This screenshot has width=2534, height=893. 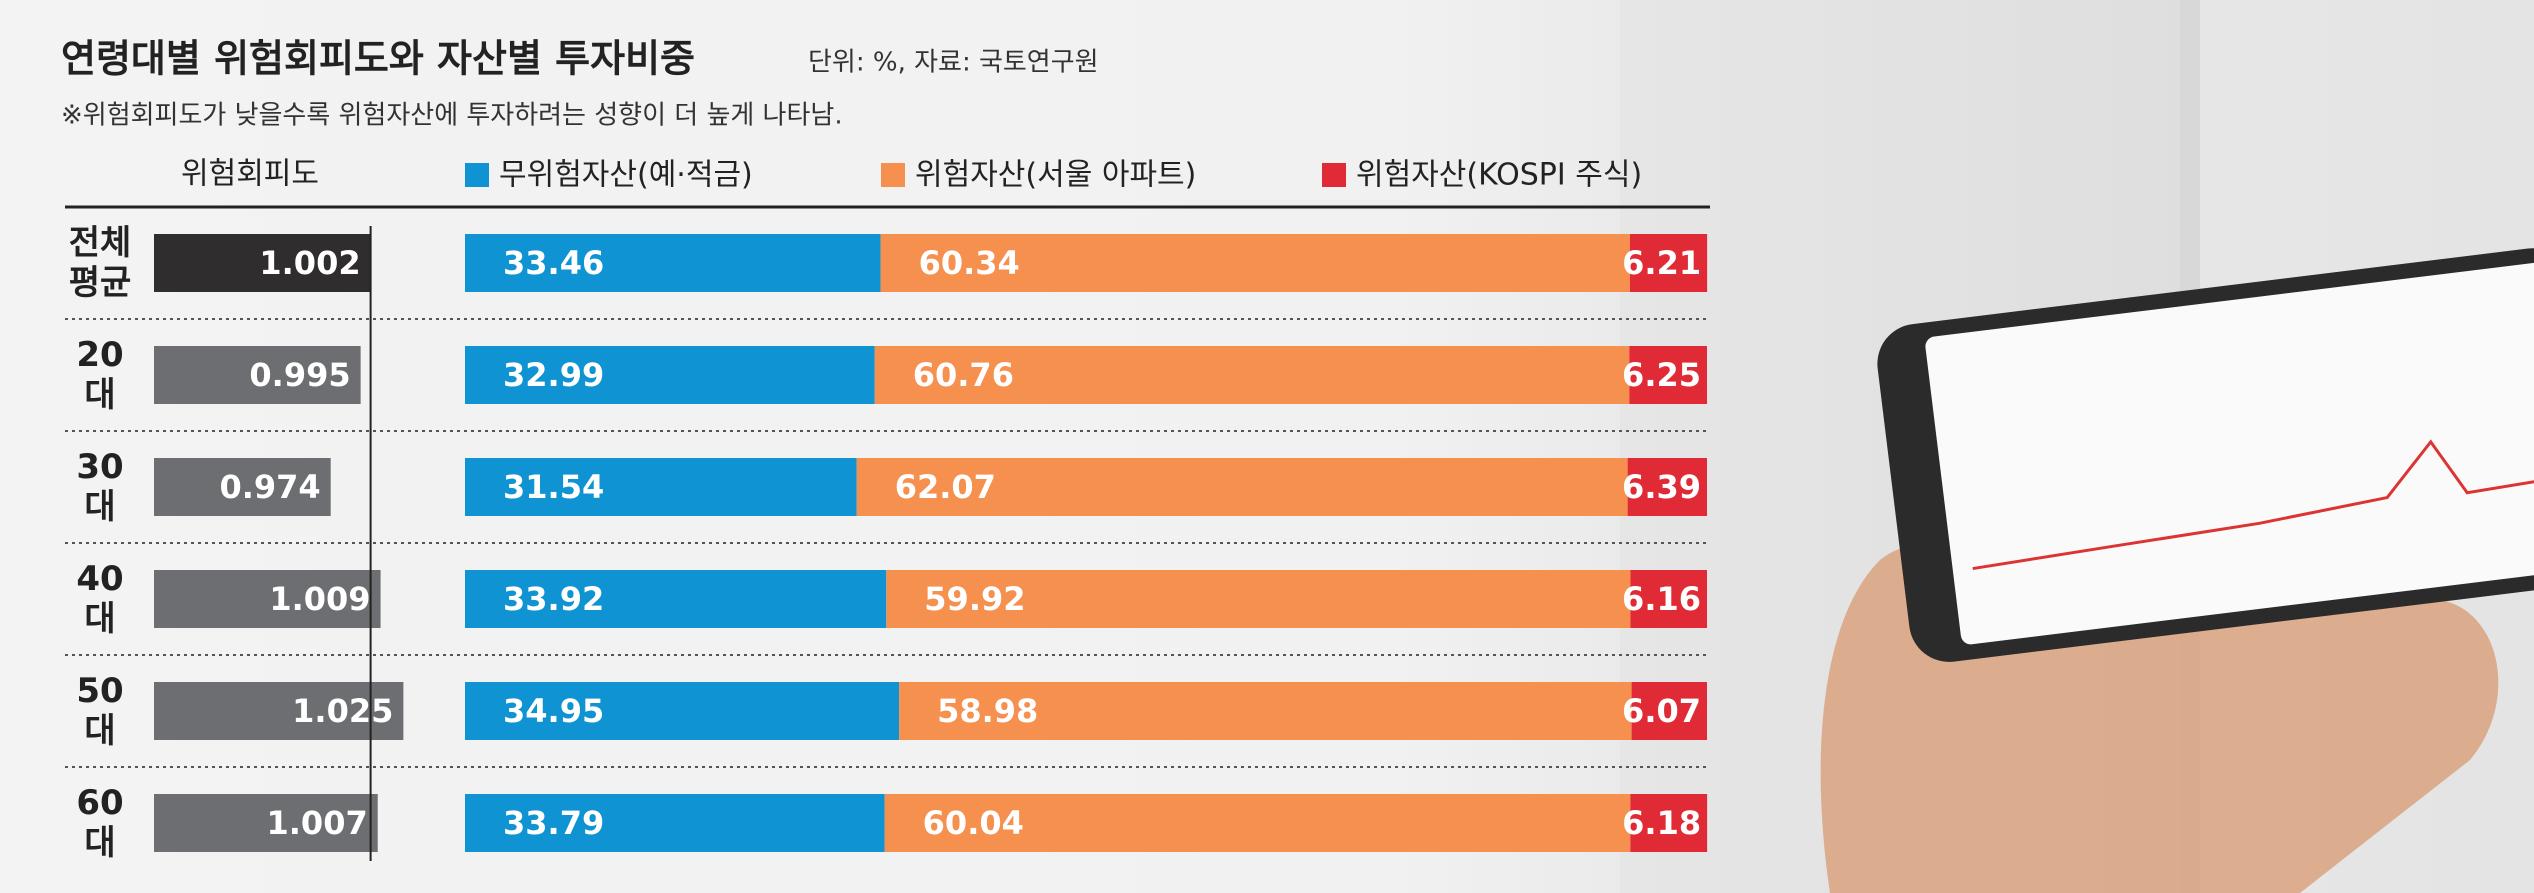 I want to click on category-label: 전체 평균, so click(x=100, y=263).